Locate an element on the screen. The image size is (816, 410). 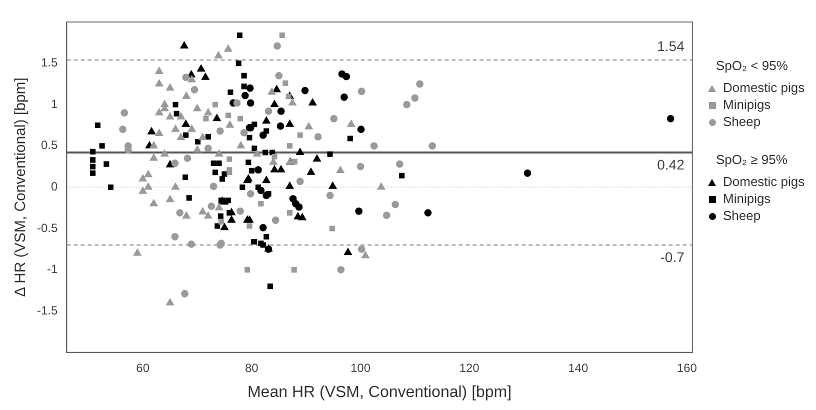
x-tick-label: 120 is located at coordinates (469, 367).